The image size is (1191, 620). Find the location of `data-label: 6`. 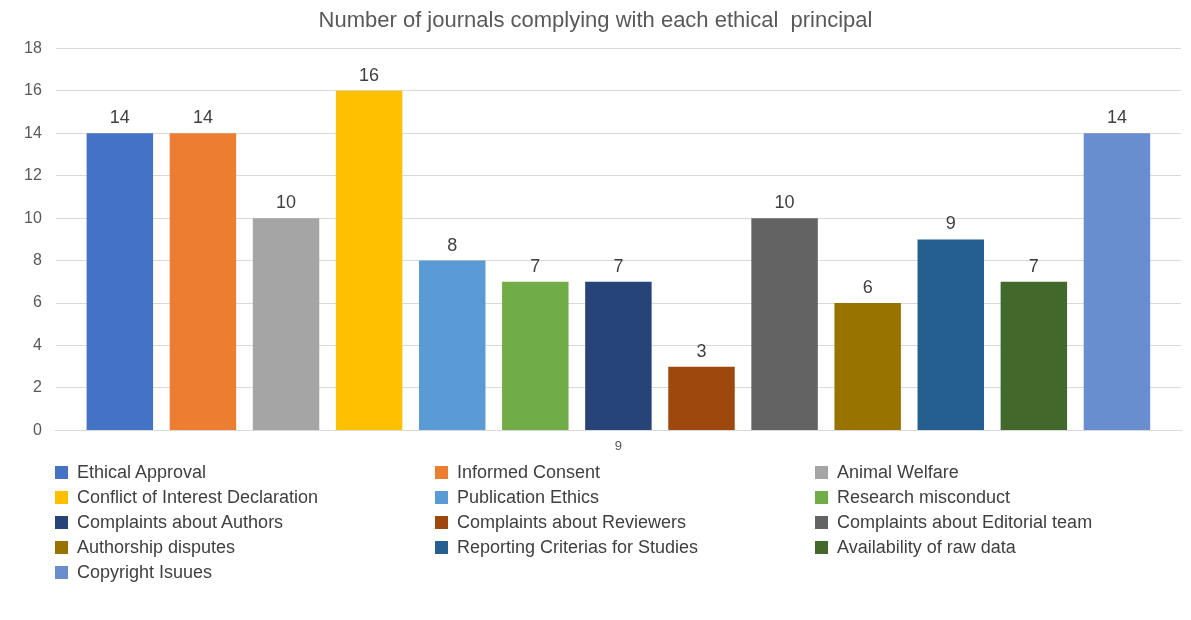

data-label: 6 is located at coordinates (867, 287).